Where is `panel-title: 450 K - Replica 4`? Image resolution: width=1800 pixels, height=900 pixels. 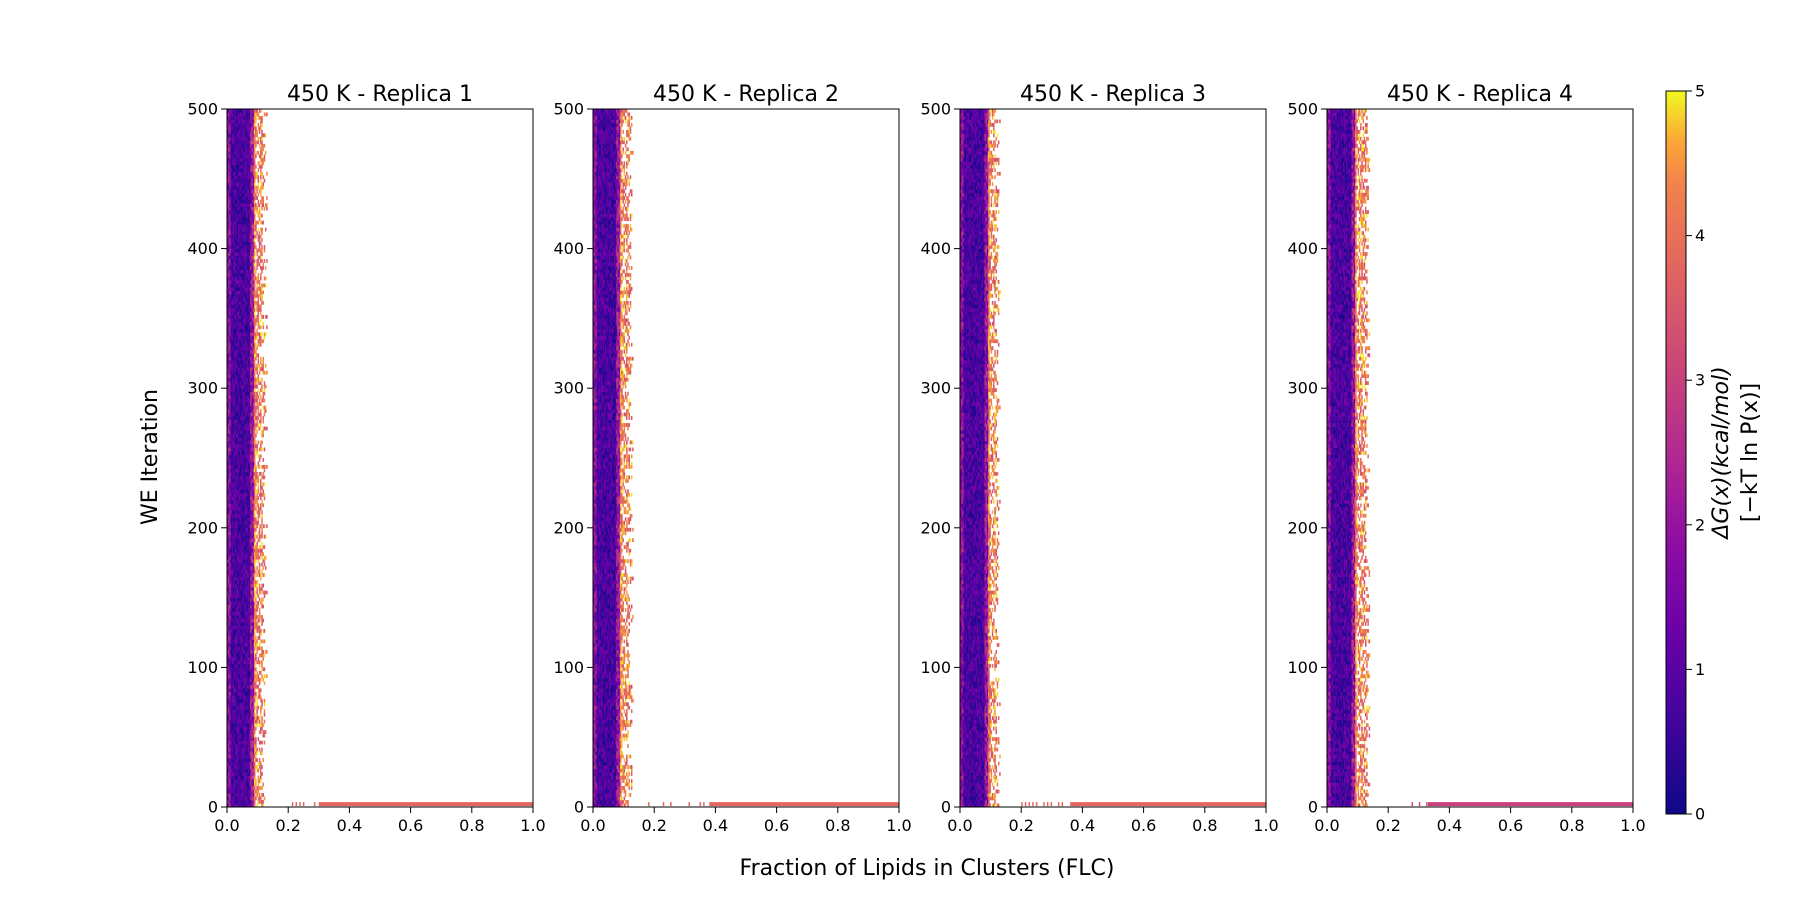
panel-title: 450 K - Replica 4 is located at coordinates (1480, 94).